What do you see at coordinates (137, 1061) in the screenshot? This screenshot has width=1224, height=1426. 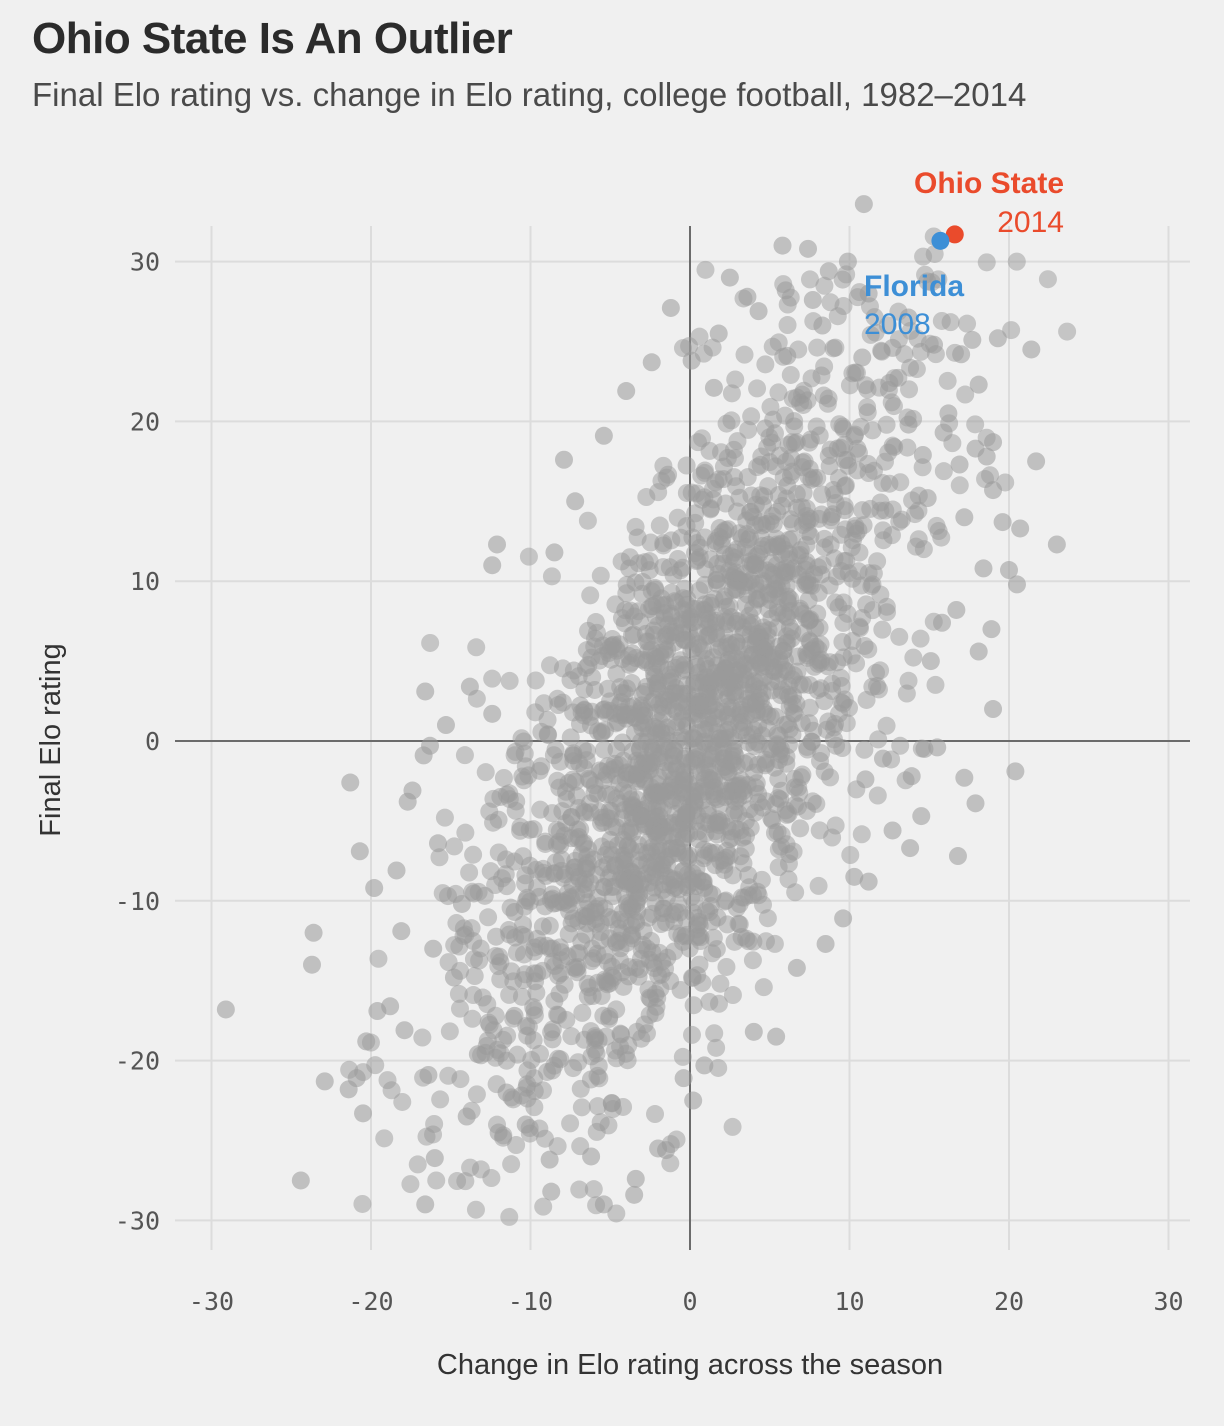 I see `y-tick-label: -20` at bounding box center [137, 1061].